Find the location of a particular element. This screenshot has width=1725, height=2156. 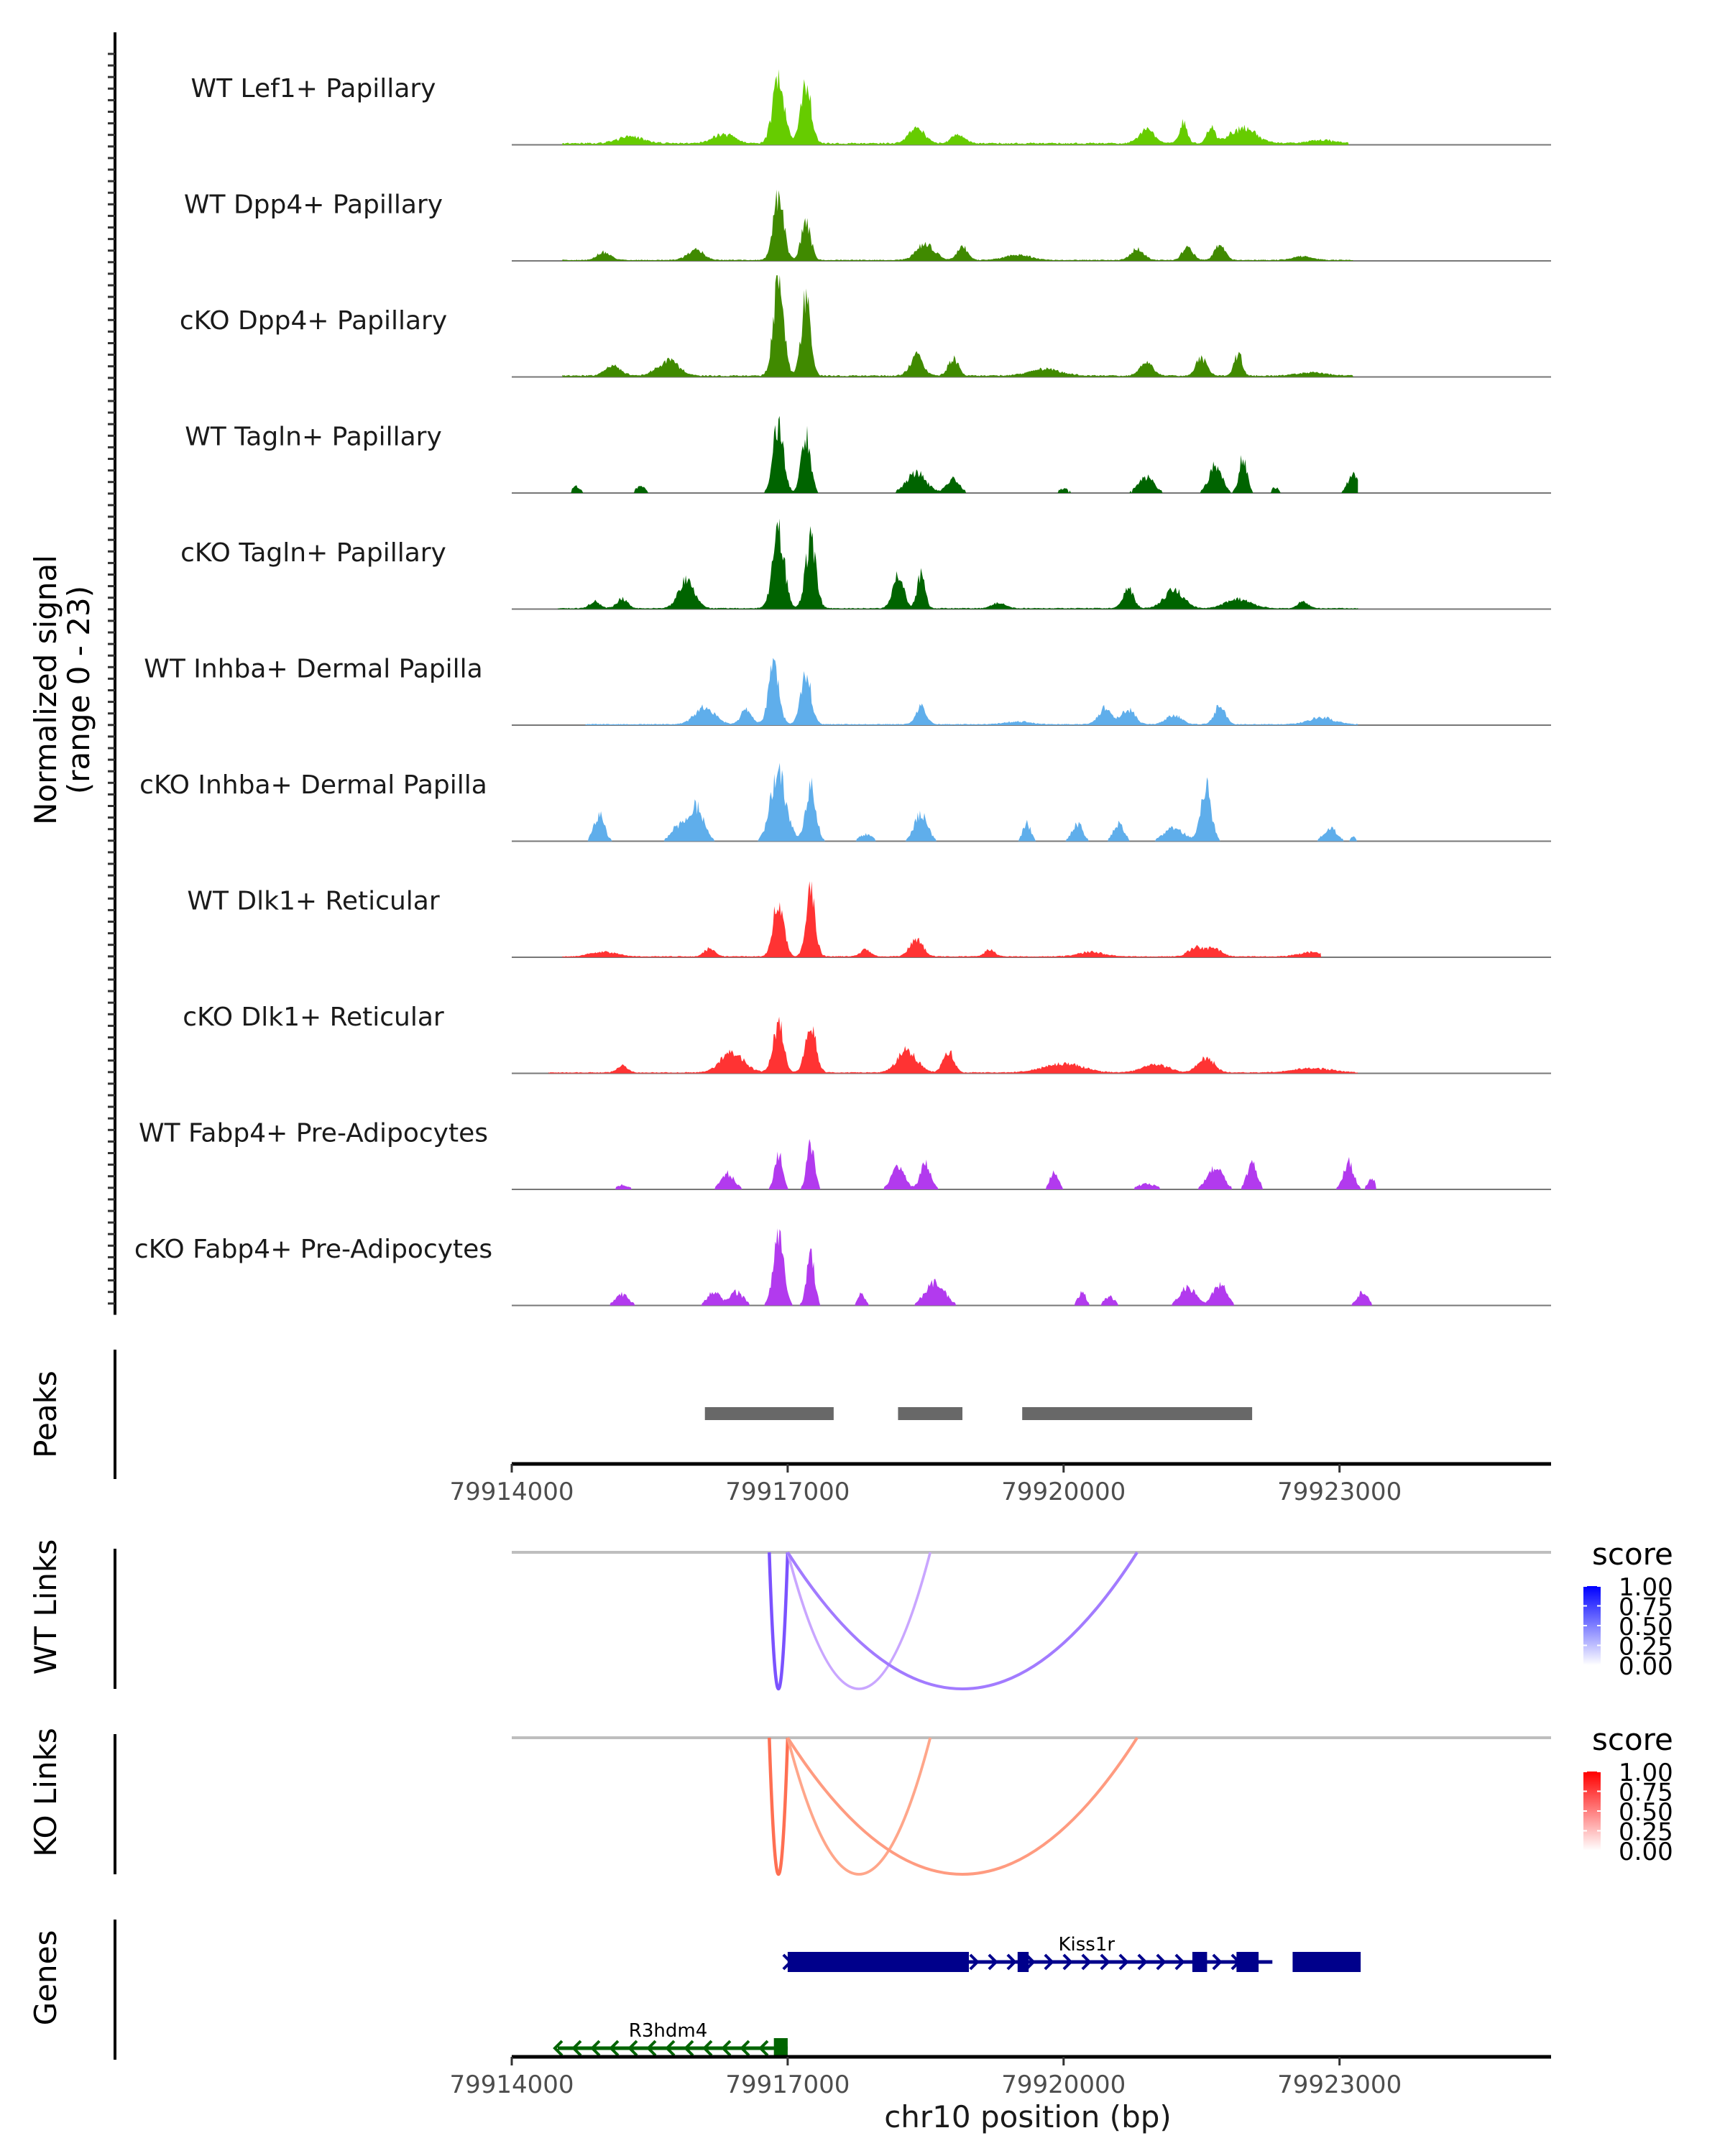

coverage-track: WT Dlk1+ Reticular is located at coordinates (869, 920).